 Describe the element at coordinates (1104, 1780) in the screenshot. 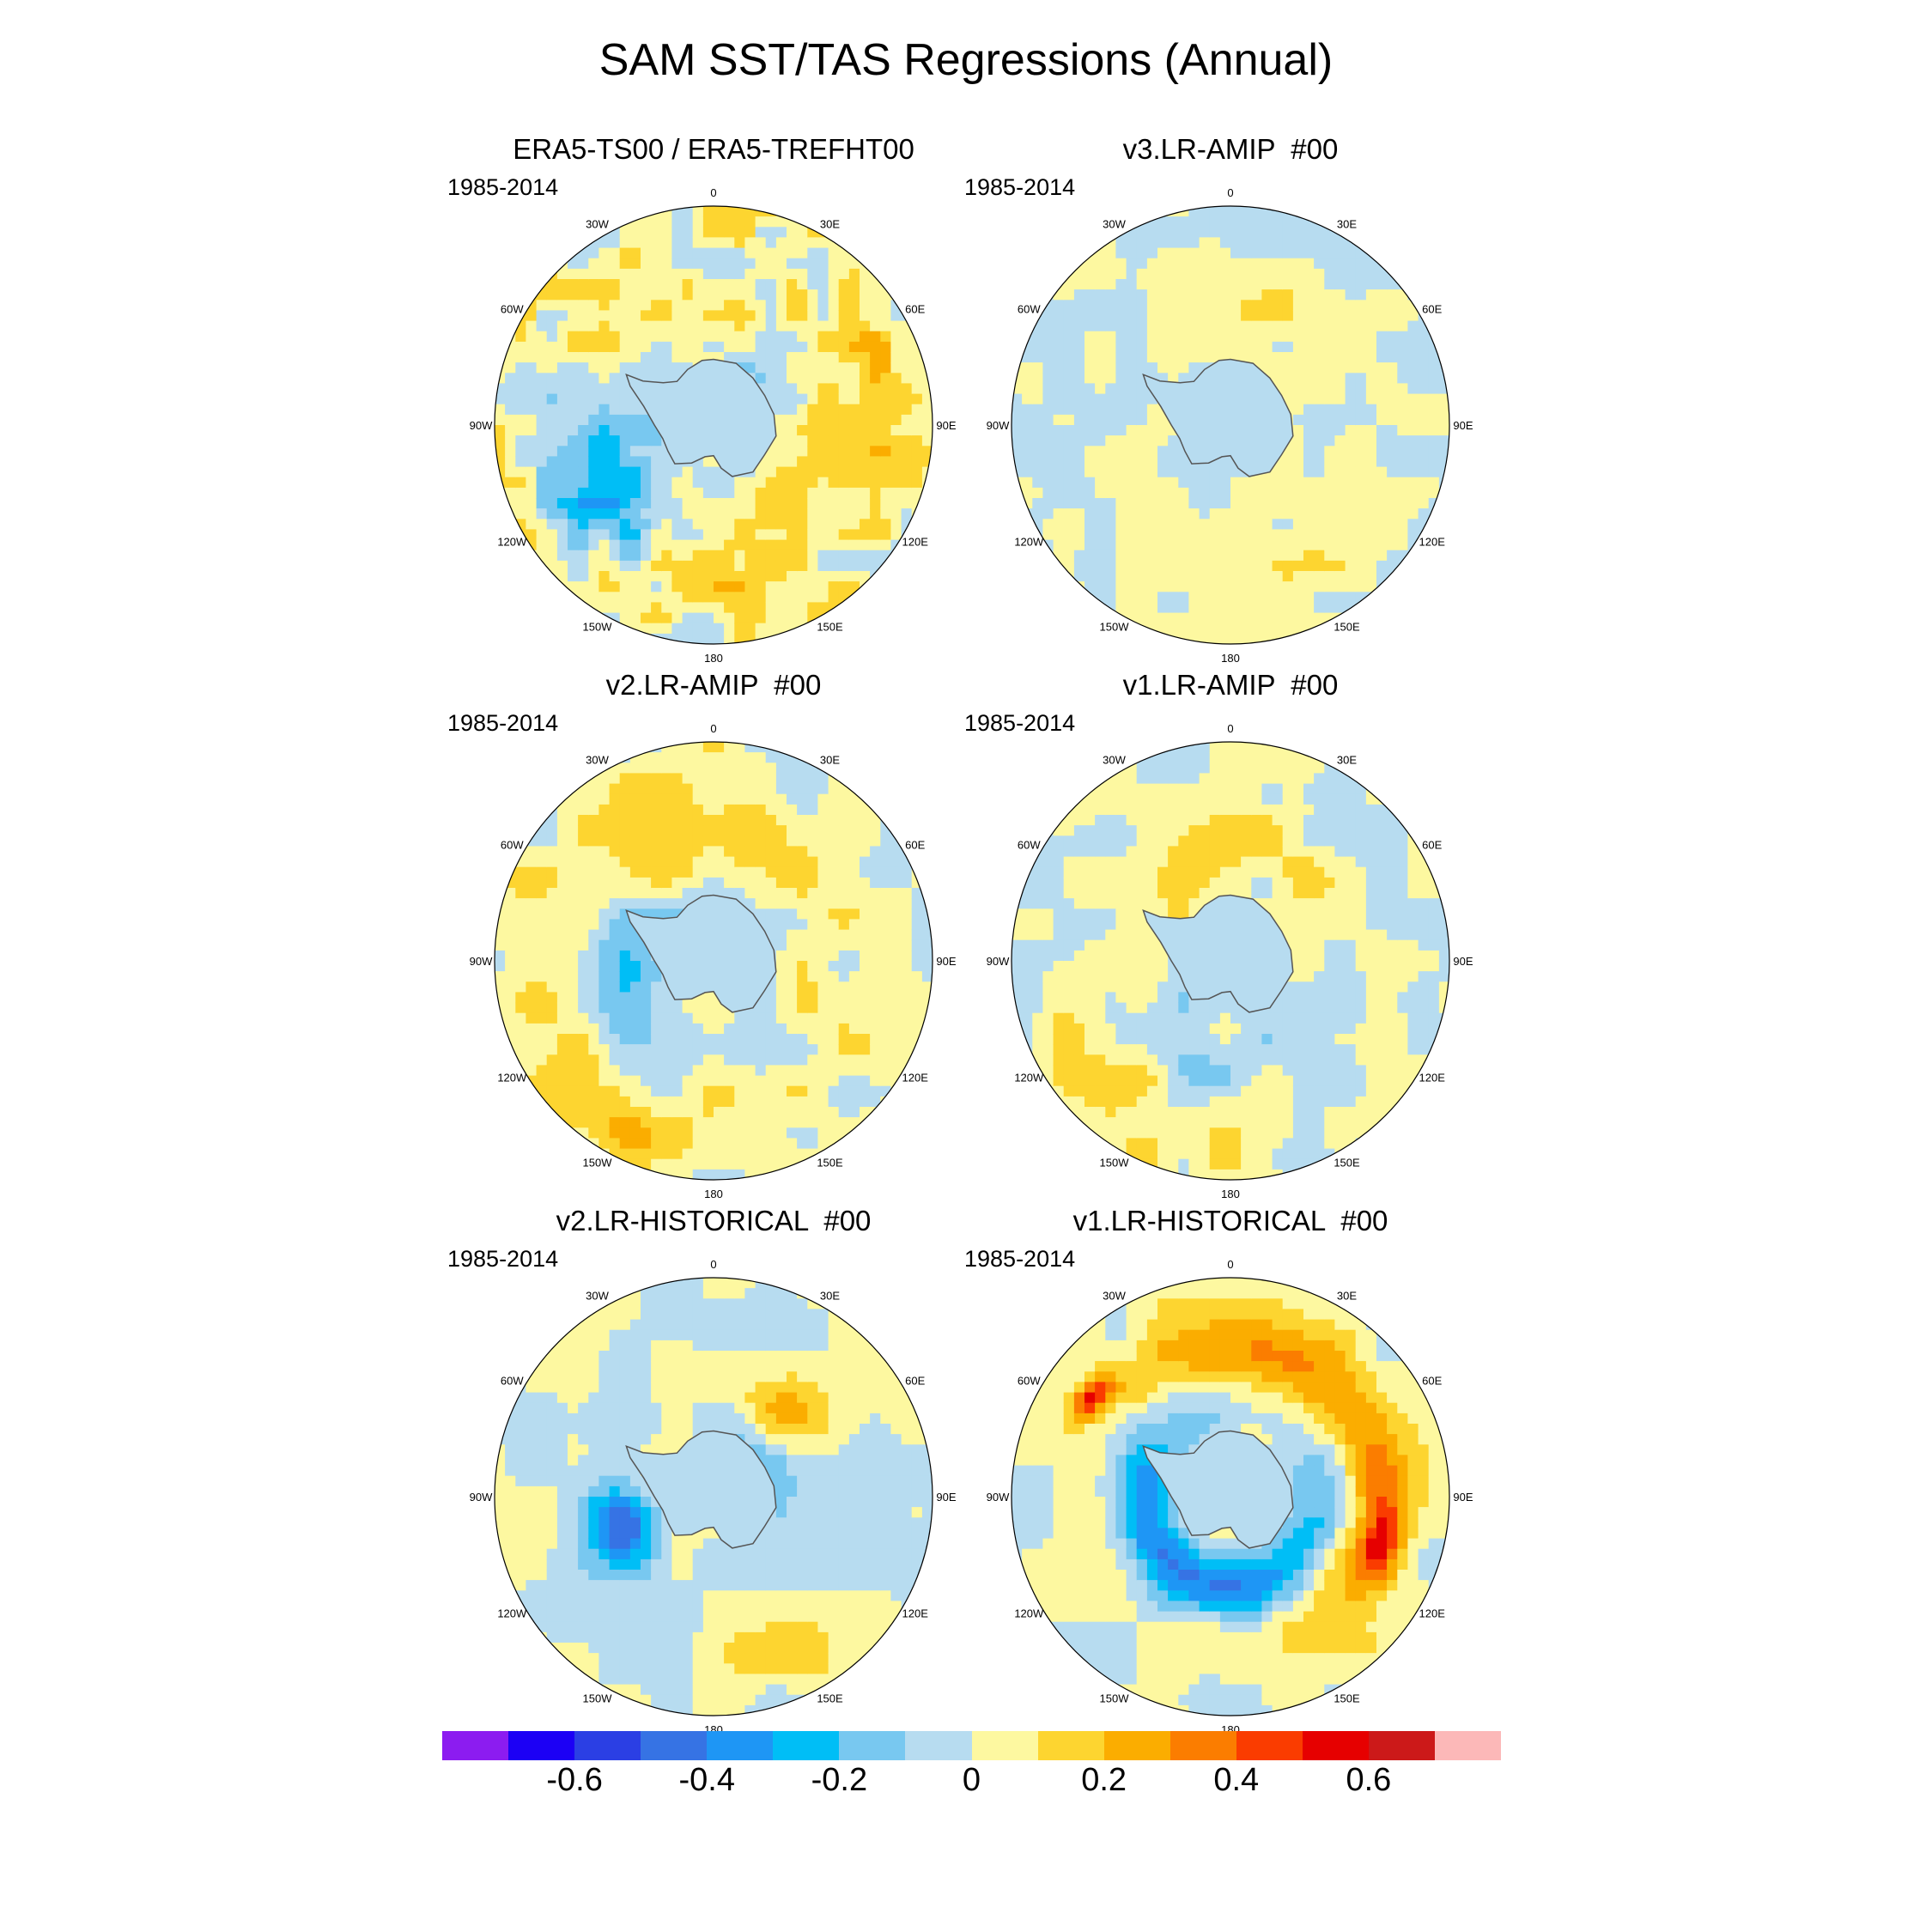

I see `colorbar-tick-label: 0.2` at that location.